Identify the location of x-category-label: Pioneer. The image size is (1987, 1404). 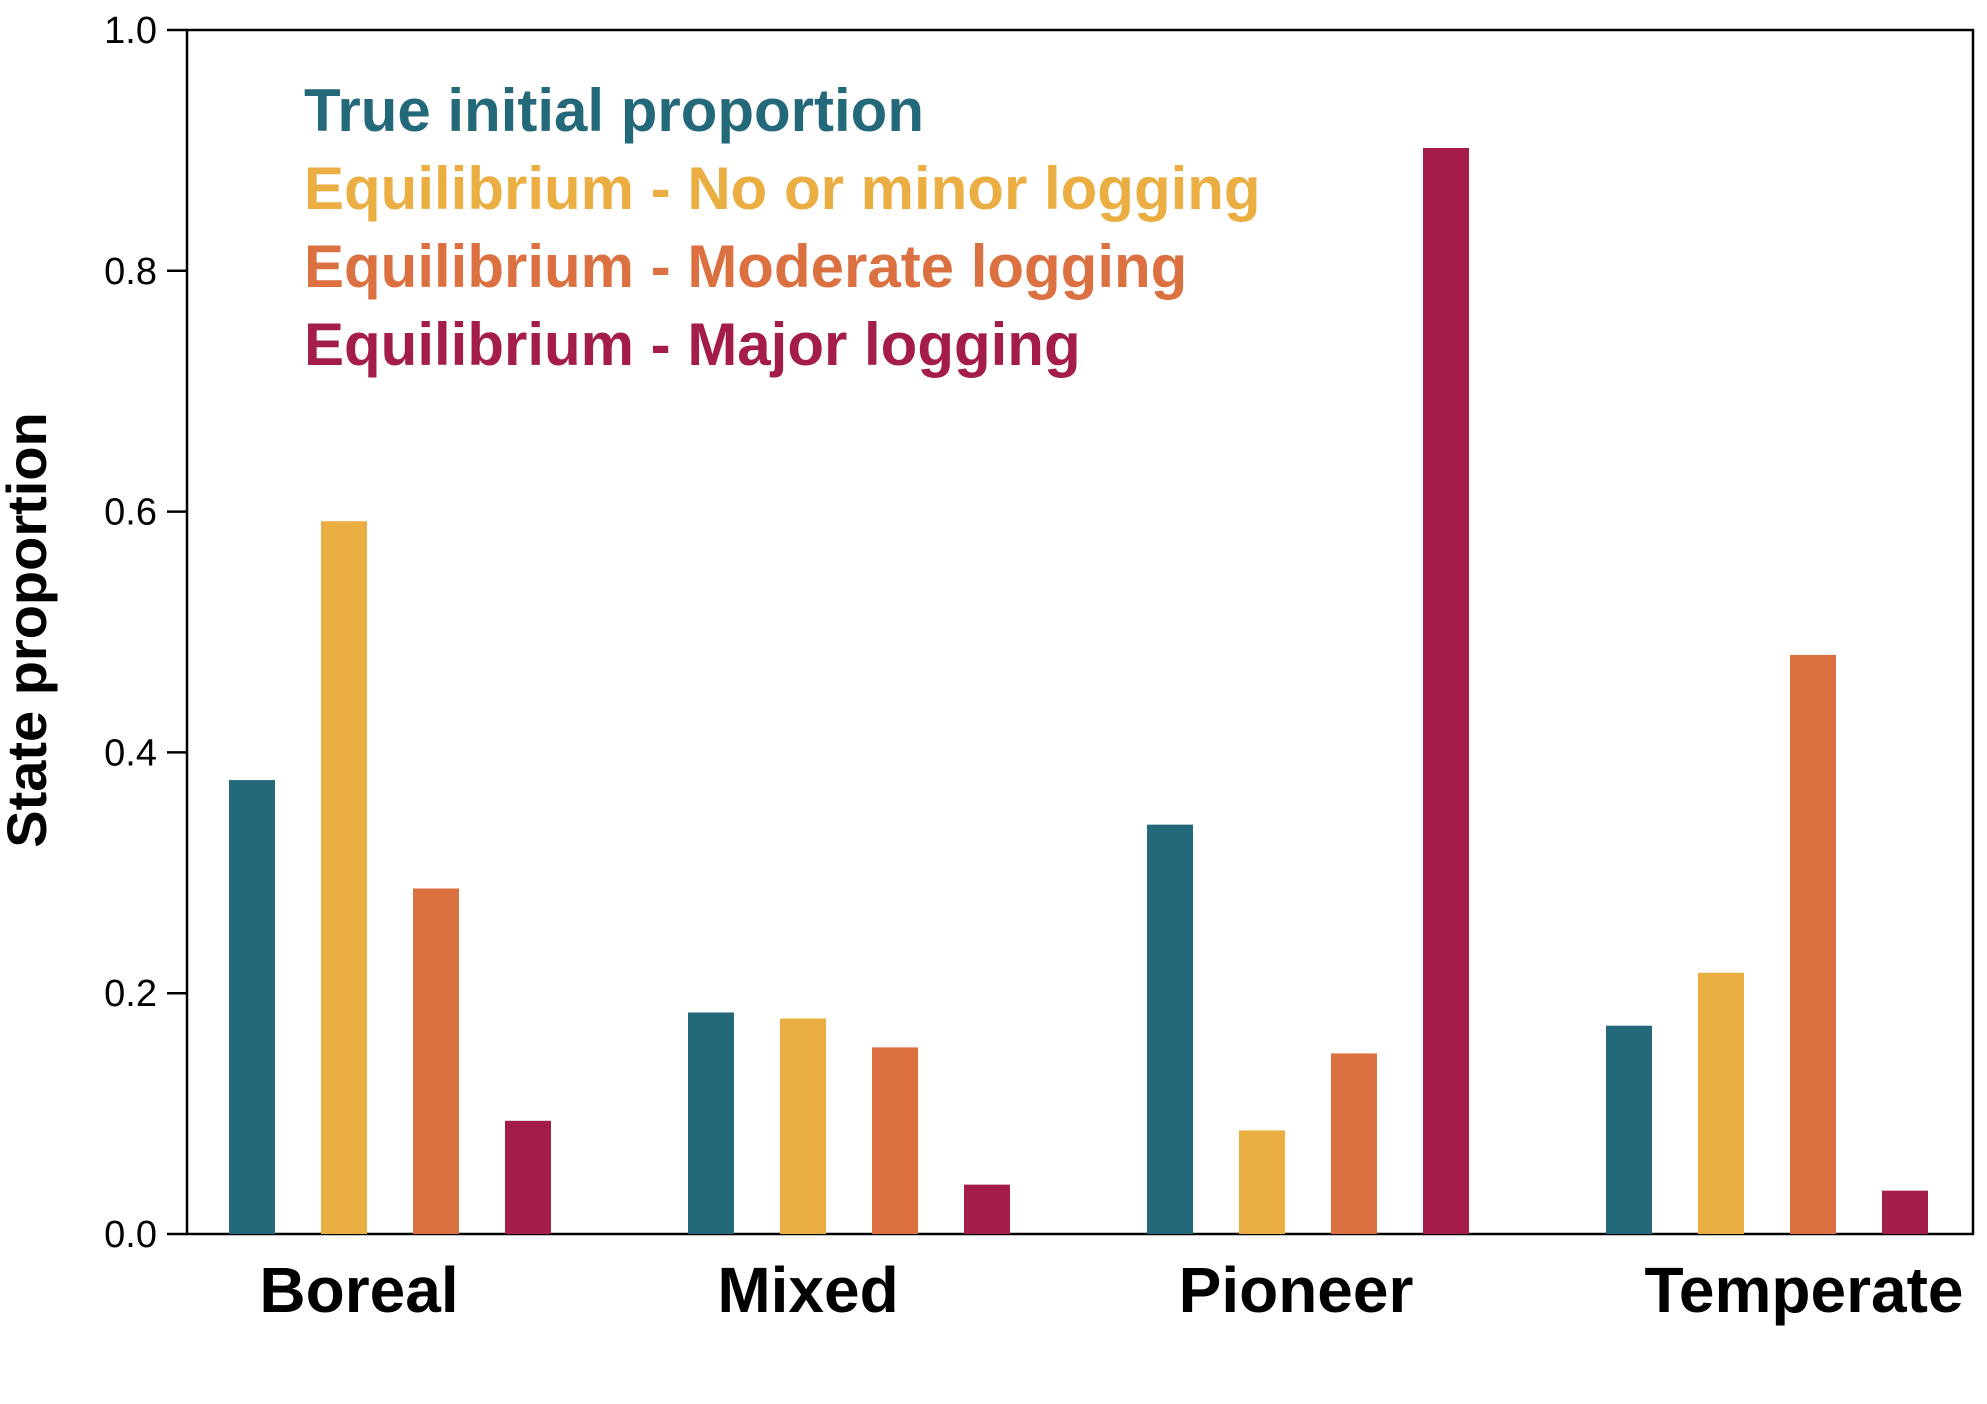
(1296, 1290).